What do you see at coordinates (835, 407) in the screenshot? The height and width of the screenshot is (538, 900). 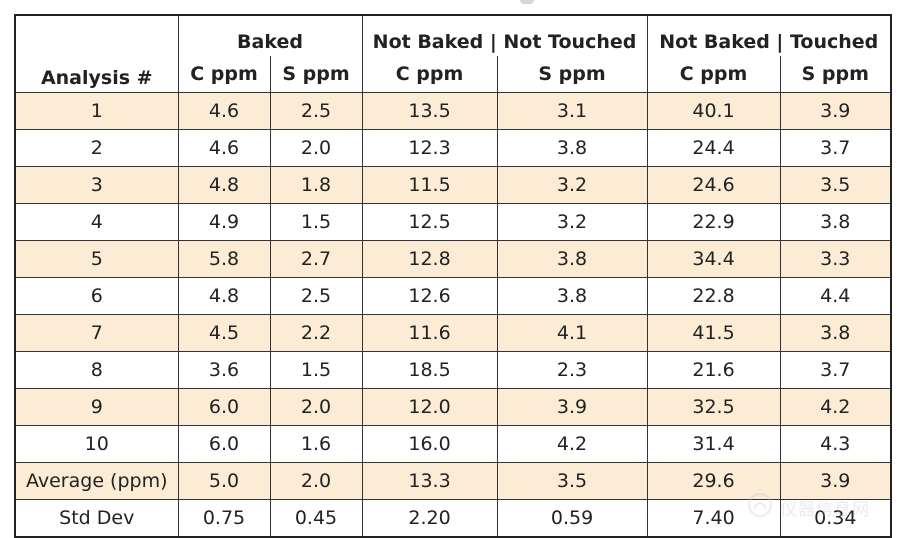 I see `nbt-s-cell: 4.2` at bounding box center [835, 407].